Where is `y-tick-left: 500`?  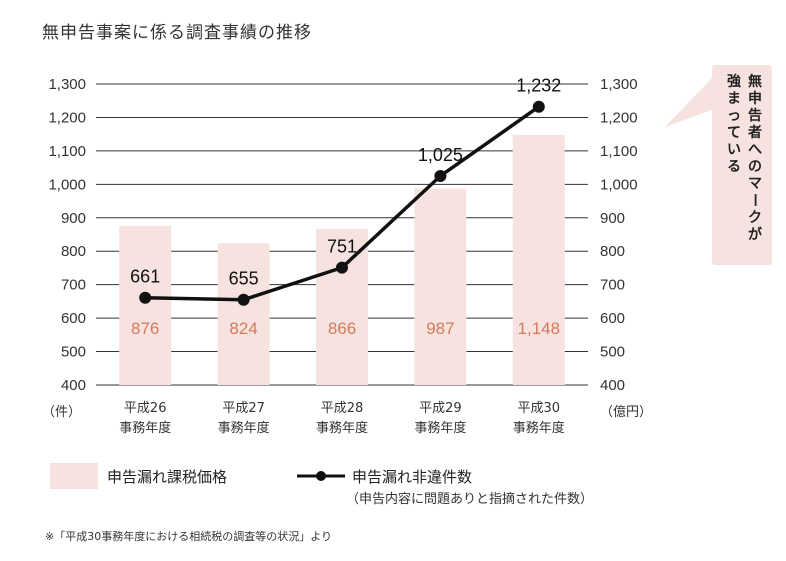
y-tick-left: 500 is located at coordinates (73, 352).